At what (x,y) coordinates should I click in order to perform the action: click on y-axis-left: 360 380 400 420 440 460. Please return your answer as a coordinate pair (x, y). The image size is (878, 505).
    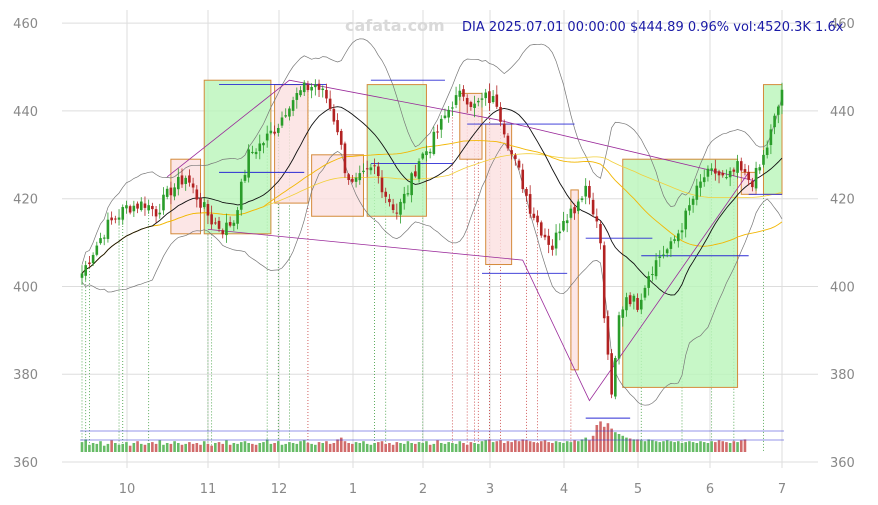
    Looking at the image, I should click on (25, 244).